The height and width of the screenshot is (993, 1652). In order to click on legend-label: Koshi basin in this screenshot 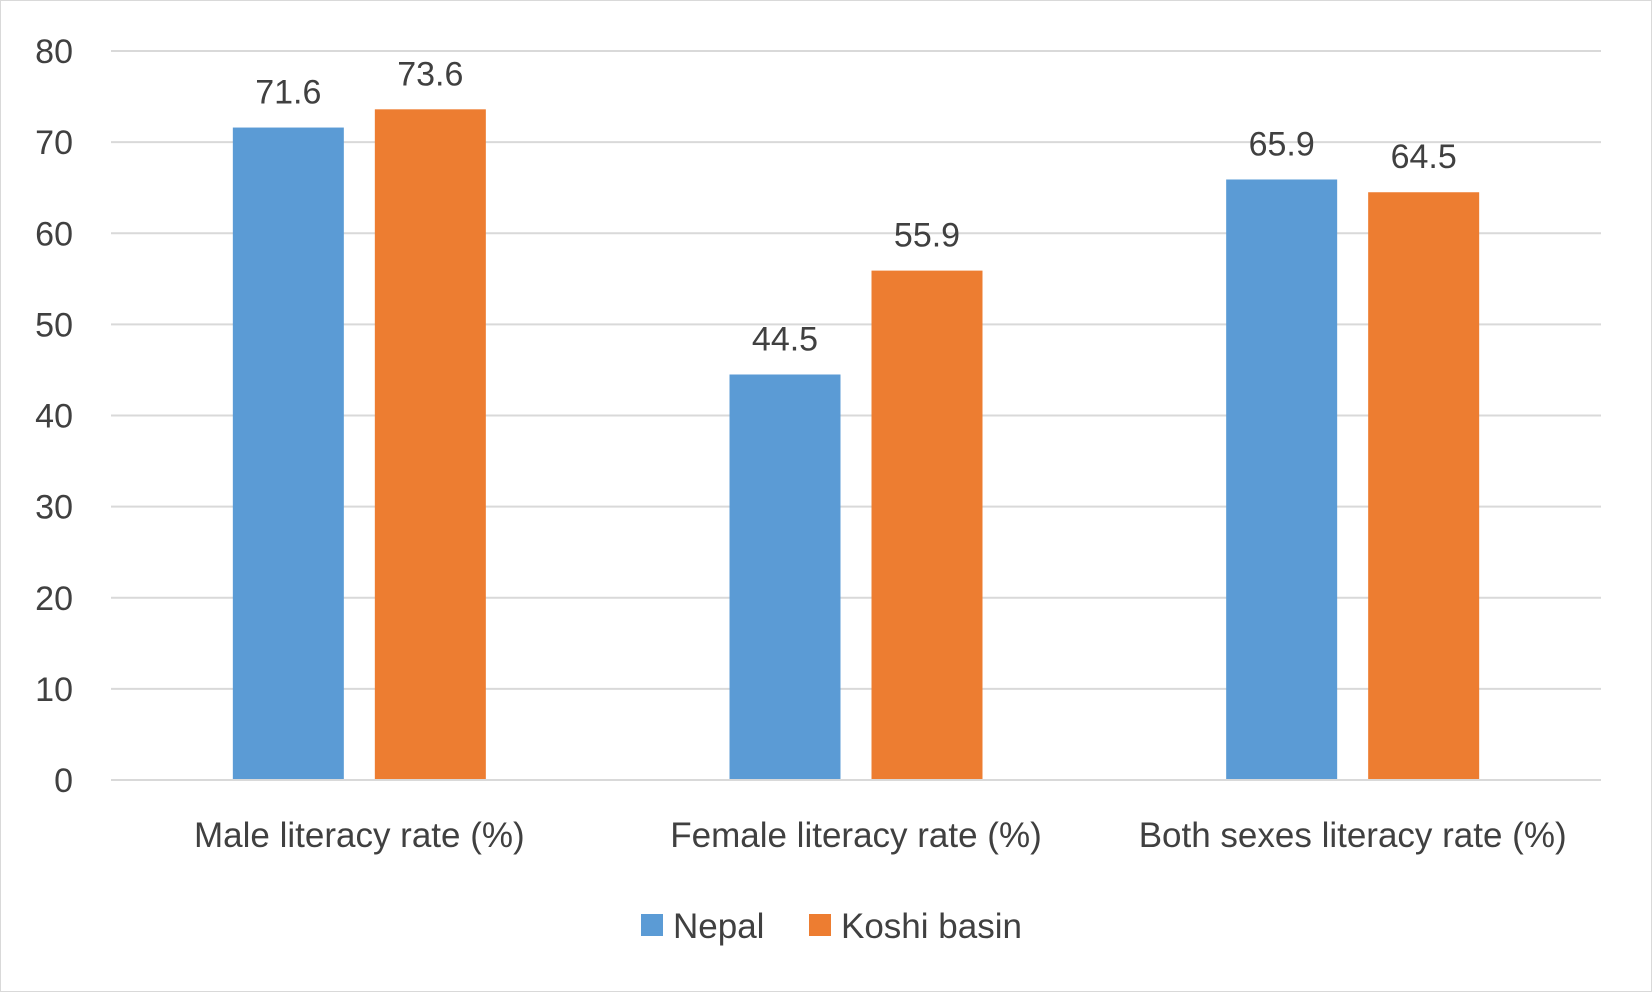, I will do `click(931, 926)`.